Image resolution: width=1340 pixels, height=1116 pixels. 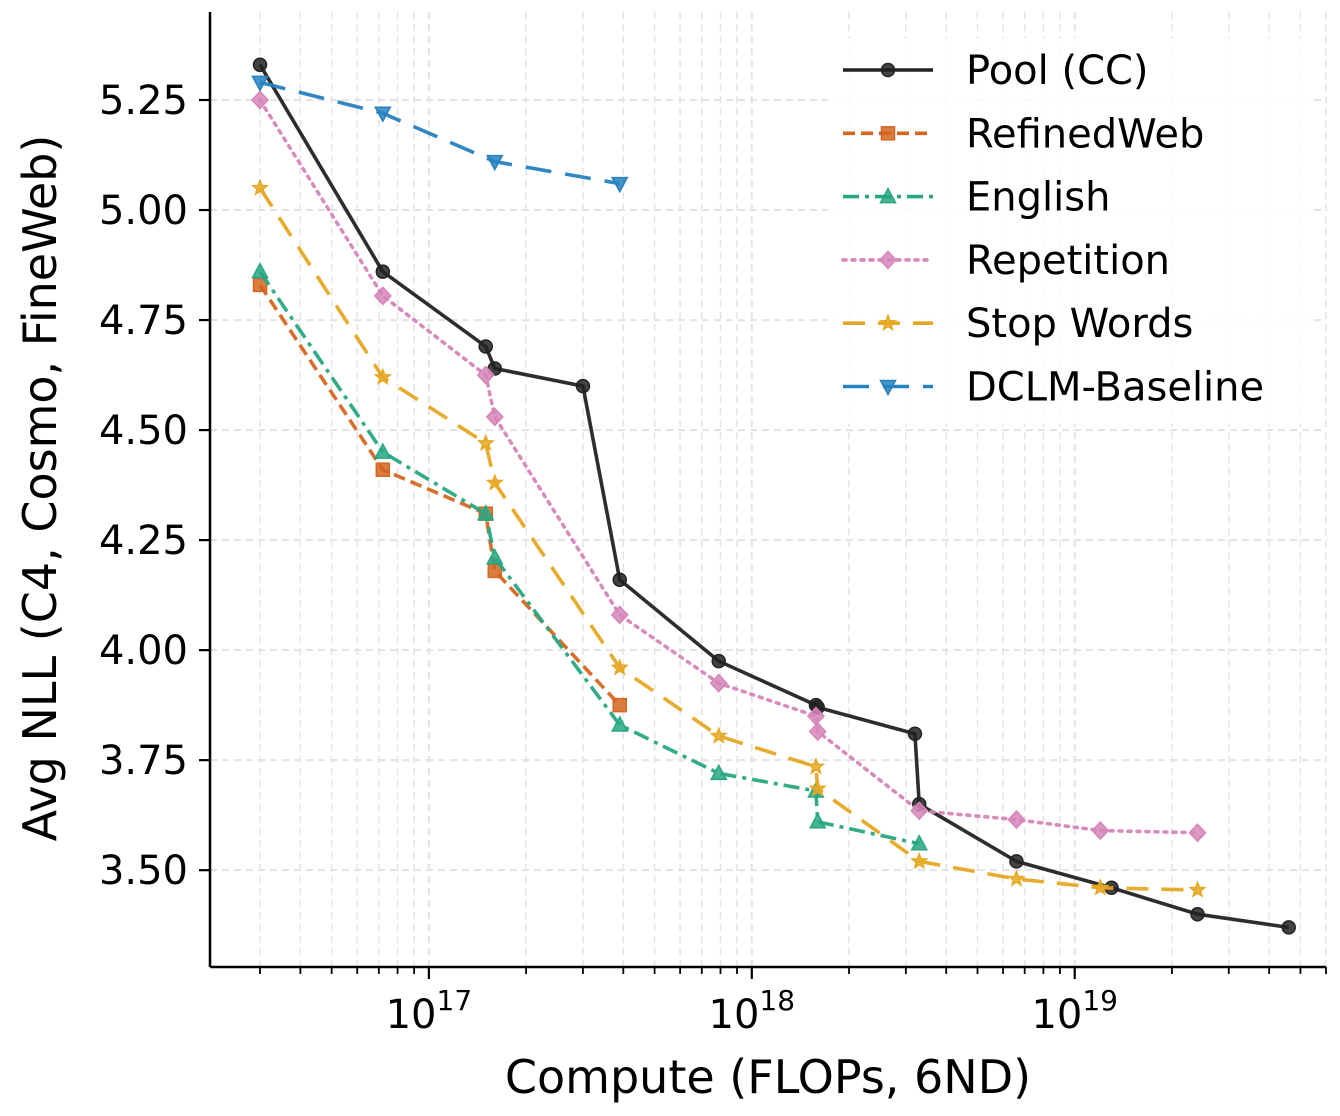 What do you see at coordinates (1068, 261) in the screenshot?
I see `legend-label: Repetition` at bounding box center [1068, 261].